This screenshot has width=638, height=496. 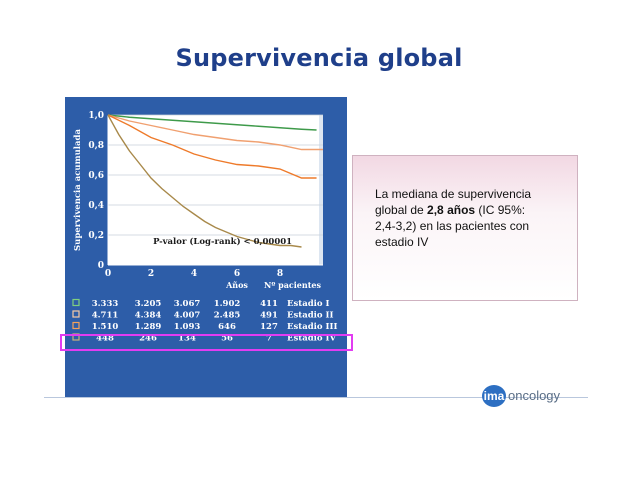 What do you see at coordinates (280, 274) in the screenshot?
I see `x-tick-label: 8` at bounding box center [280, 274].